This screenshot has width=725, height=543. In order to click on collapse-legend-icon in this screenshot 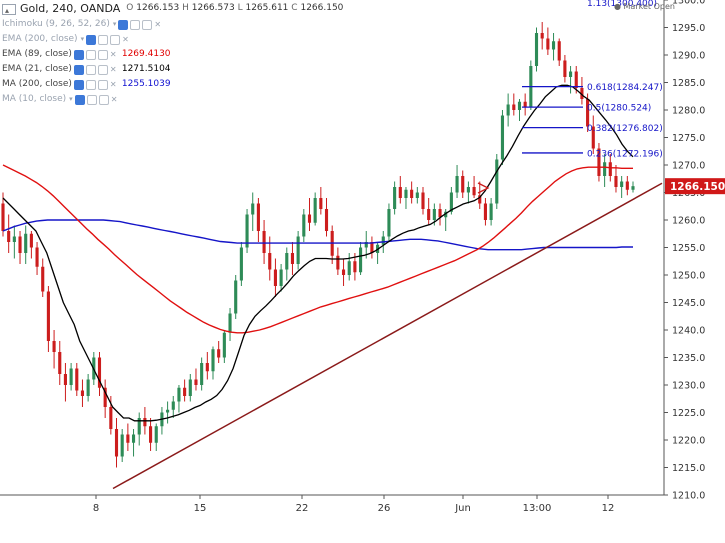, I will do `click(9, 10)`.